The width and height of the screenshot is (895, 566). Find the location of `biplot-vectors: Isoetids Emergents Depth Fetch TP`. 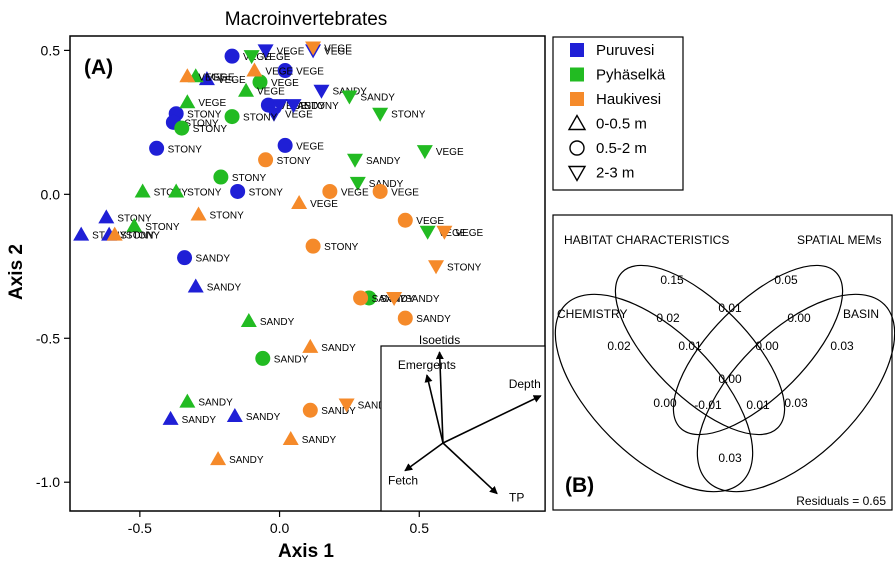

biplot-vectors: Isoetids Emergents Depth Fetch TP is located at coordinates (465, 419).